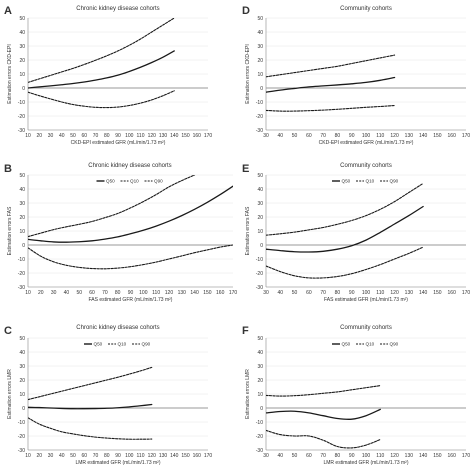 This screenshot has width=474, height=474. Describe the element at coordinates (409, 293) in the screenshot. I see `x-tick-label: 130` at that location.